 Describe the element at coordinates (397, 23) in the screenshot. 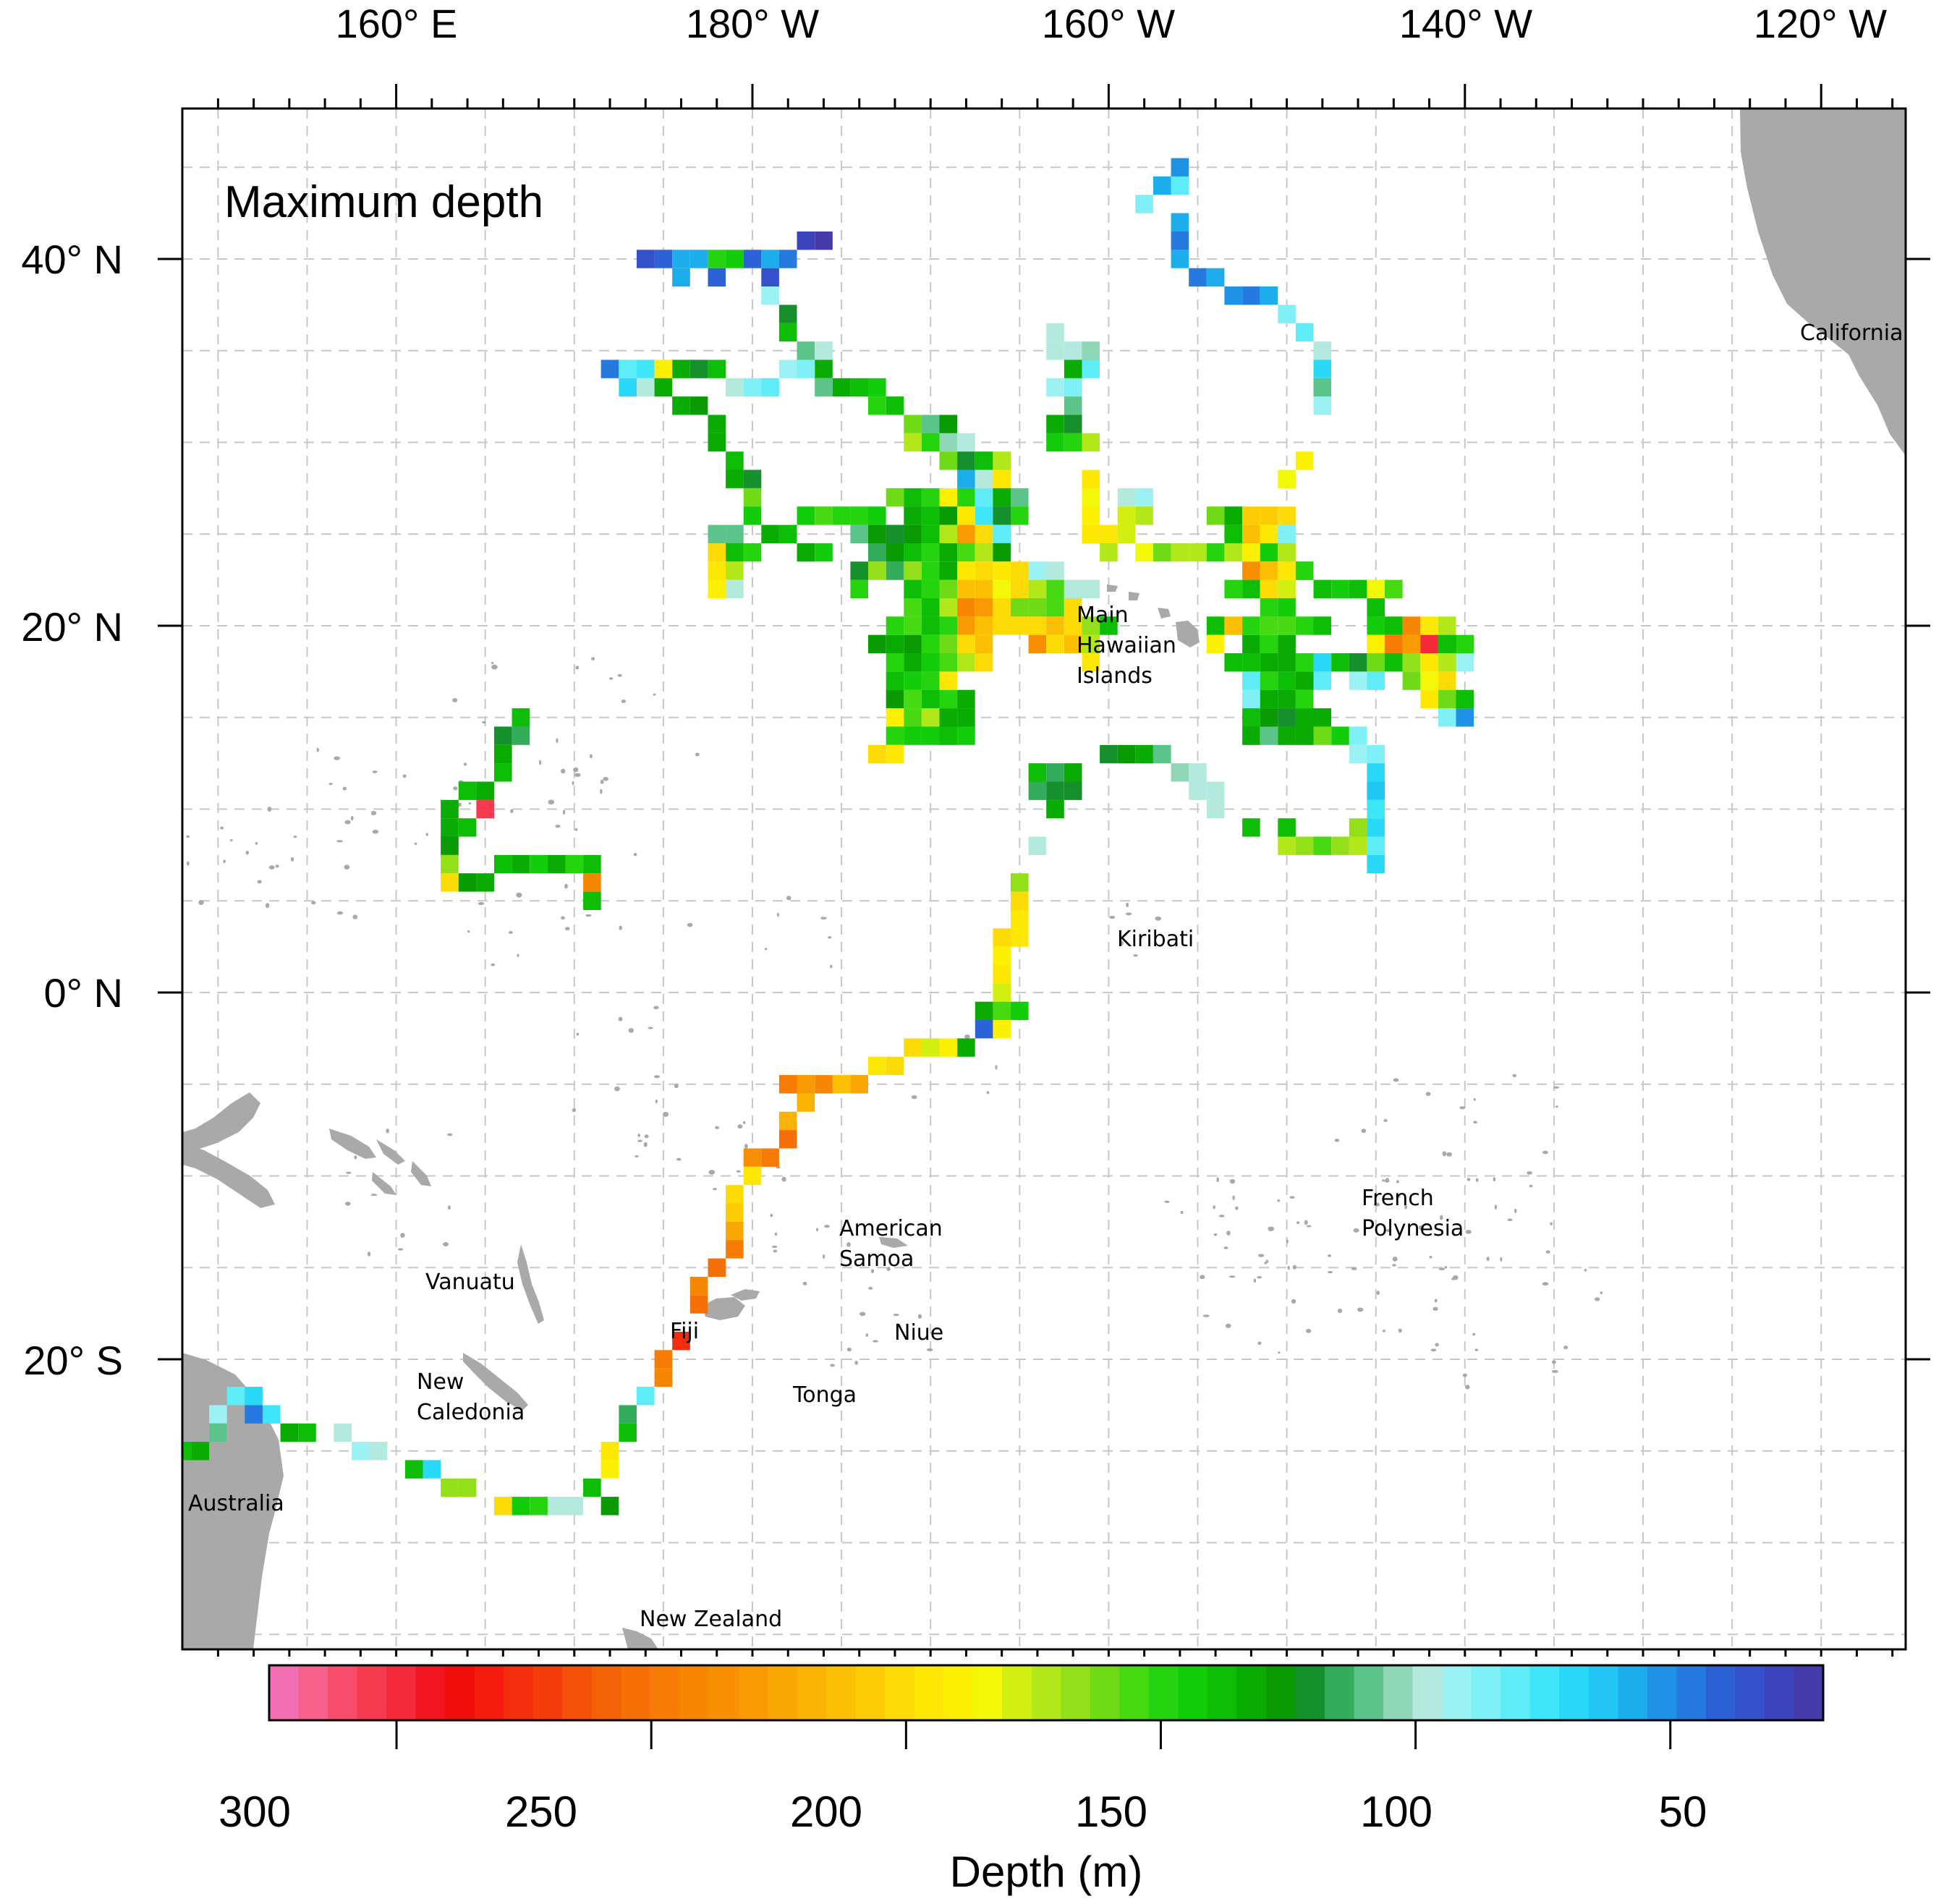

I see `top-axis-label-160e: 160° E` at that location.